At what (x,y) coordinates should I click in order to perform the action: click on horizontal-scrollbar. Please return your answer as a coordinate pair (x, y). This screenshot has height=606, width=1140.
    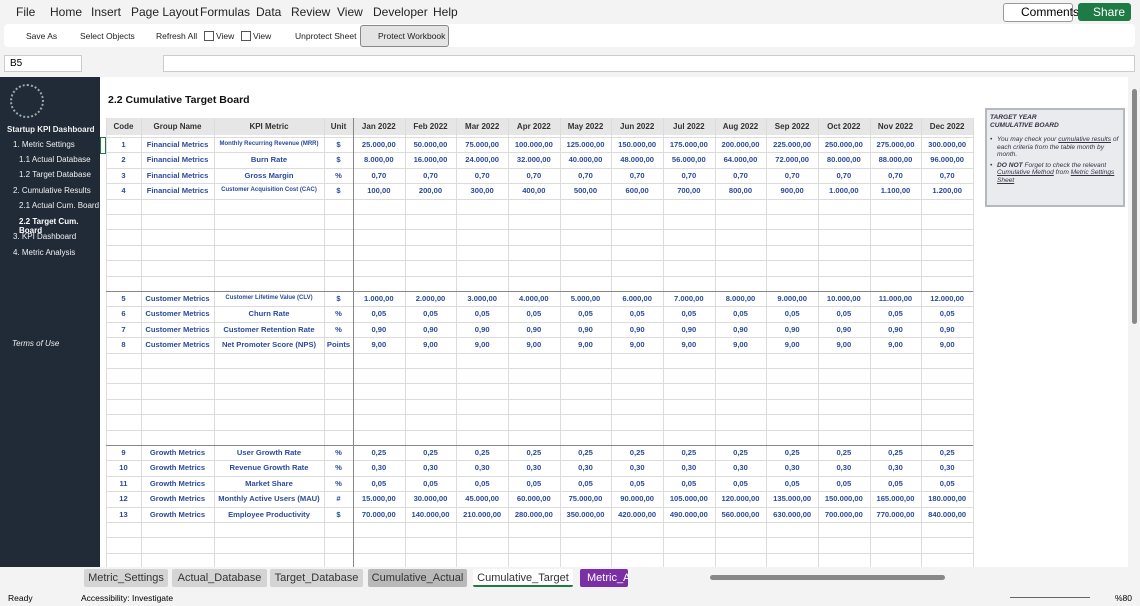
    Looking at the image, I should click on (827, 577).